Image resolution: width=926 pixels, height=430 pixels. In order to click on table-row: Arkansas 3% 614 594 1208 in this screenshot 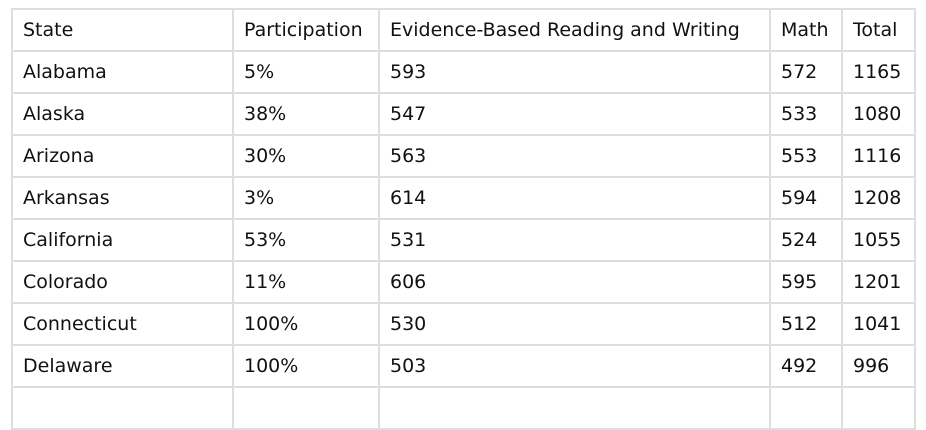, I will do `click(463, 198)`.